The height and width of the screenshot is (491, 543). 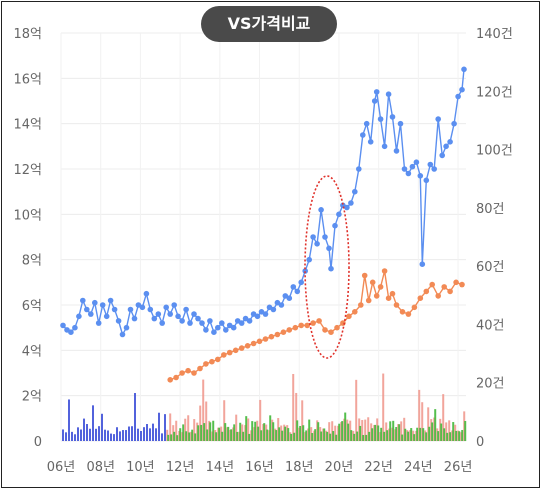 What do you see at coordinates (260, 467) in the screenshot?
I see `x-axis: 06년 08년 10년 12년 14년 16년 18년 20년 22년 24년 26년` at bounding box center [260, 467].